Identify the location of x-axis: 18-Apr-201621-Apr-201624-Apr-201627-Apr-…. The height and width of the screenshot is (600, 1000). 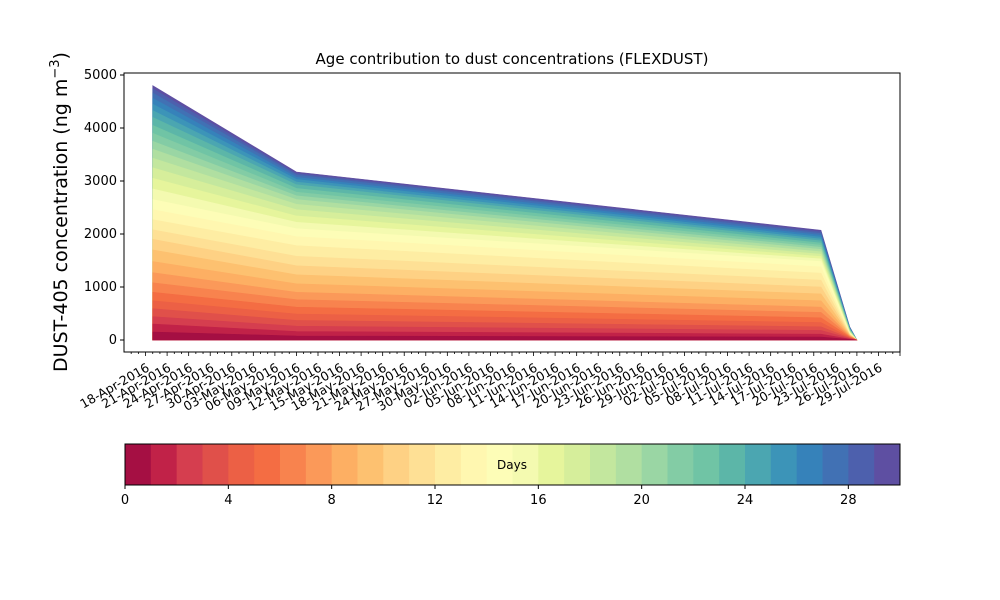
(489, 383).